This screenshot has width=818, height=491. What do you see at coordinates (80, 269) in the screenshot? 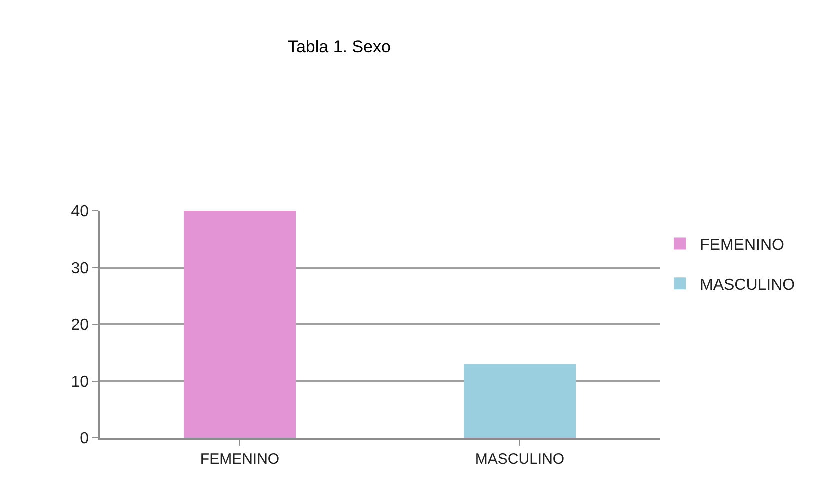
I see `y-tick-label: 30` at bounding box center [80, 269].